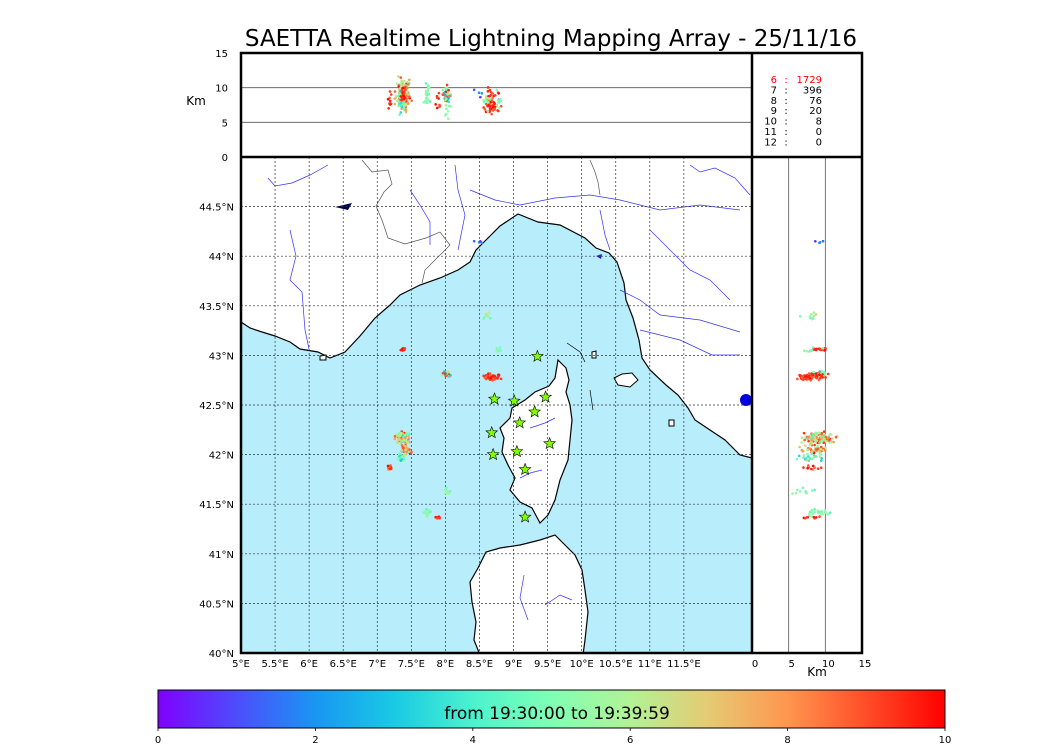 This screenshot has width=1050, height=754. What do you see at coordinates (158, 740) in the screenshot?
I see `colorbar-tick-label: 0` at bounding box center [158, 740].